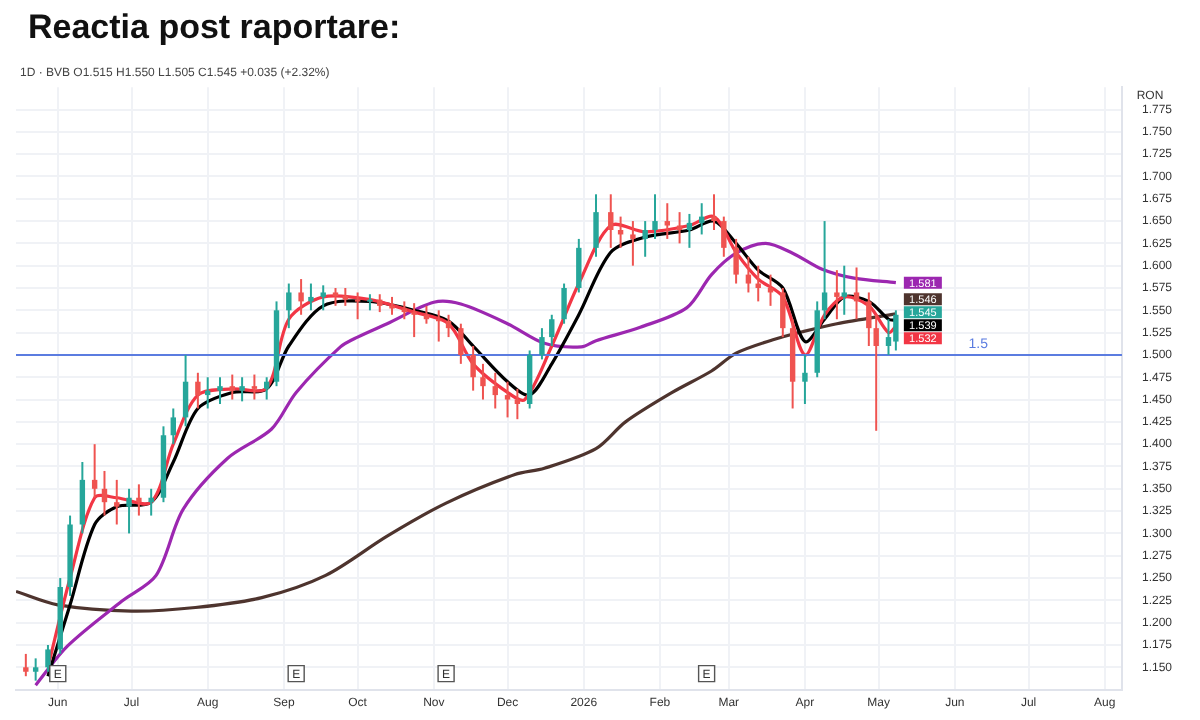 The width and height of the screenshot is (1200, 720). I want to click on chart-title: Reactia post raportare:, so click(214, 28).